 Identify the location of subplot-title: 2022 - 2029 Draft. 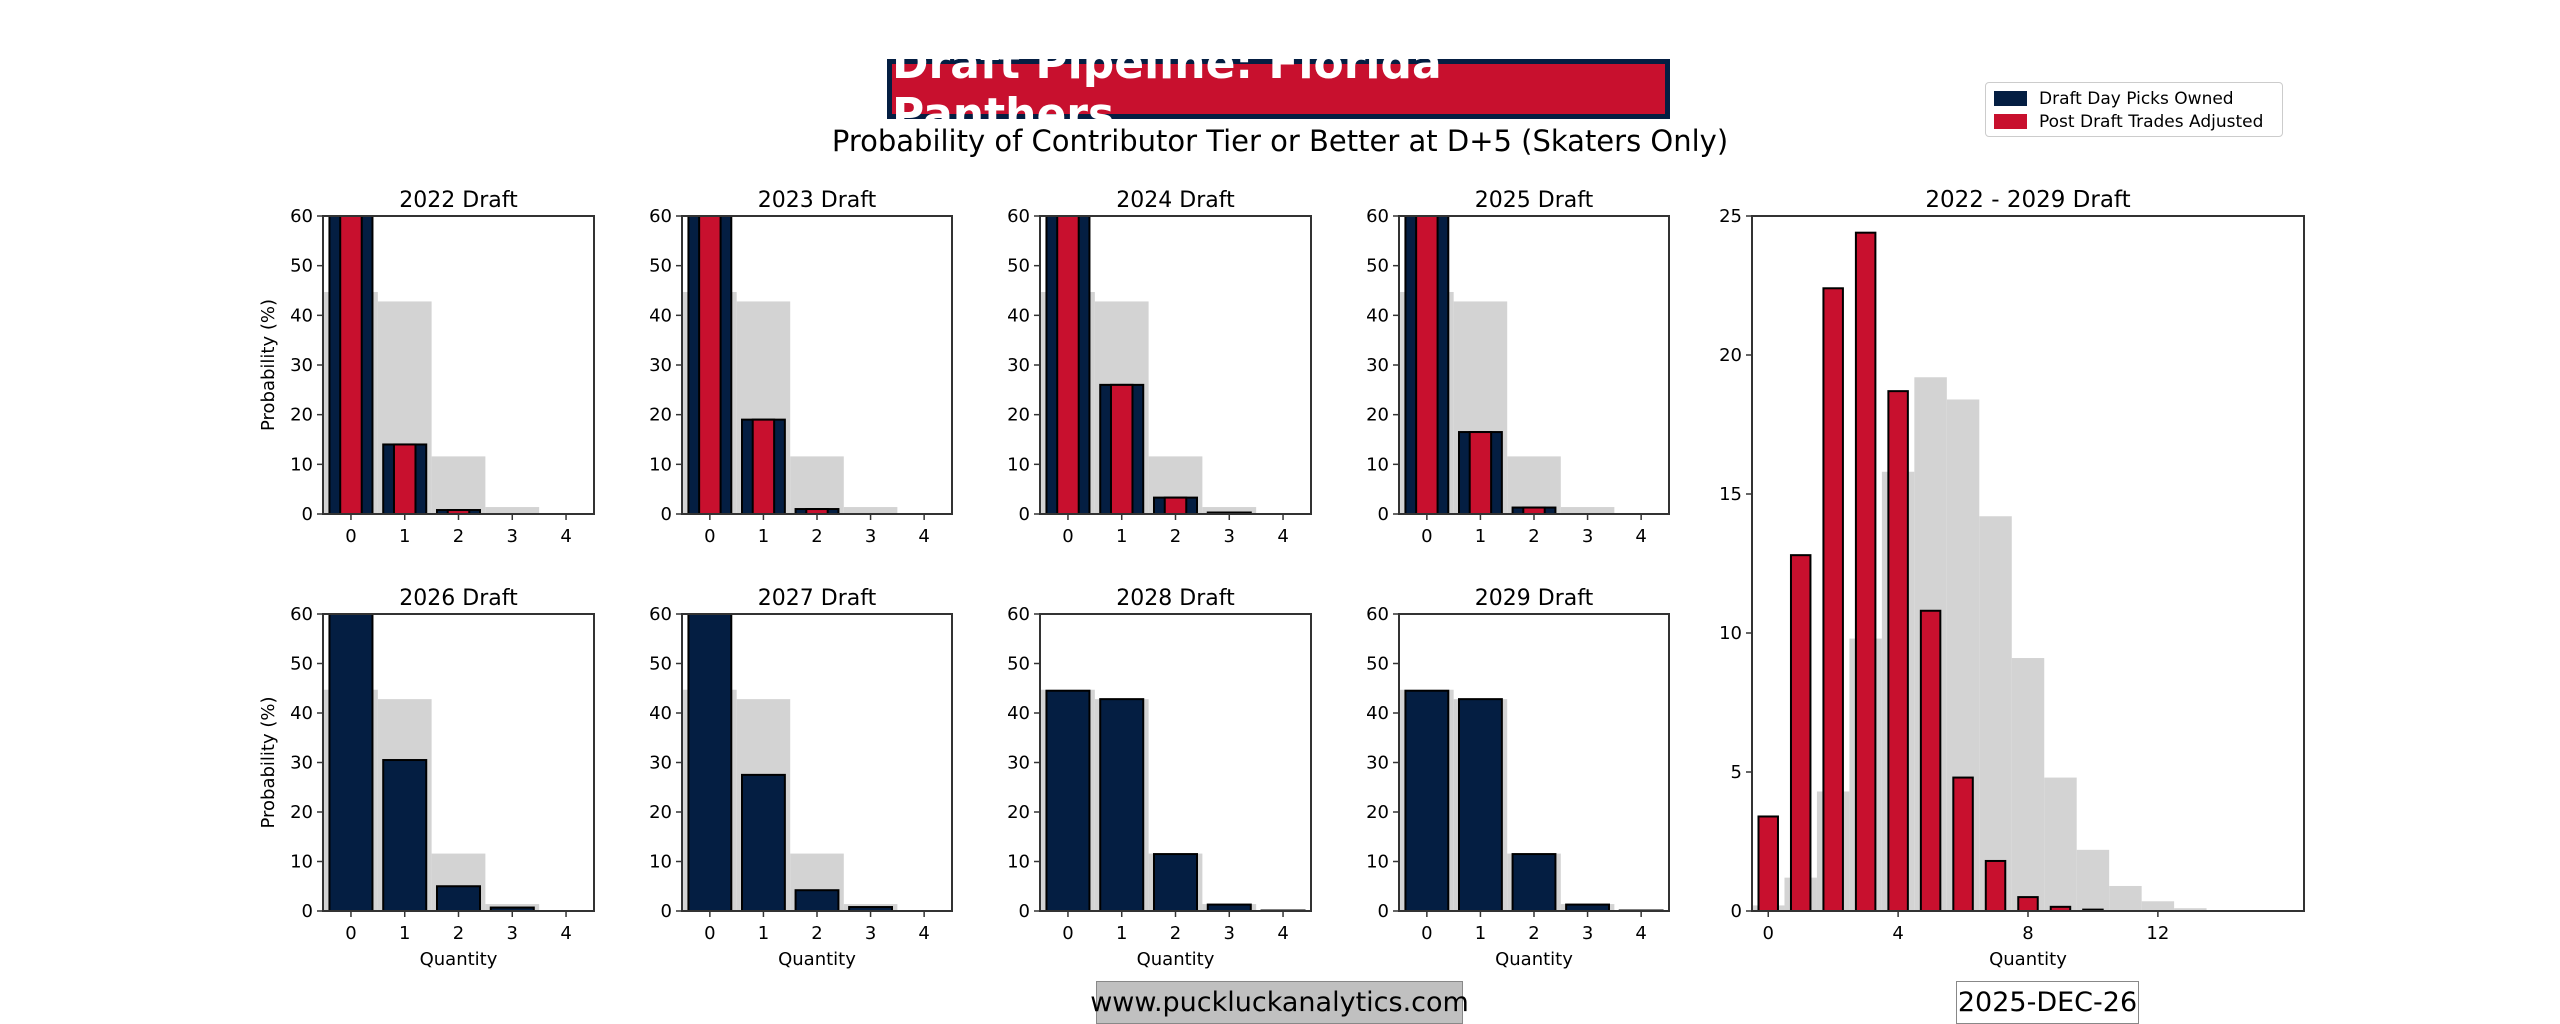
(2027, 200).